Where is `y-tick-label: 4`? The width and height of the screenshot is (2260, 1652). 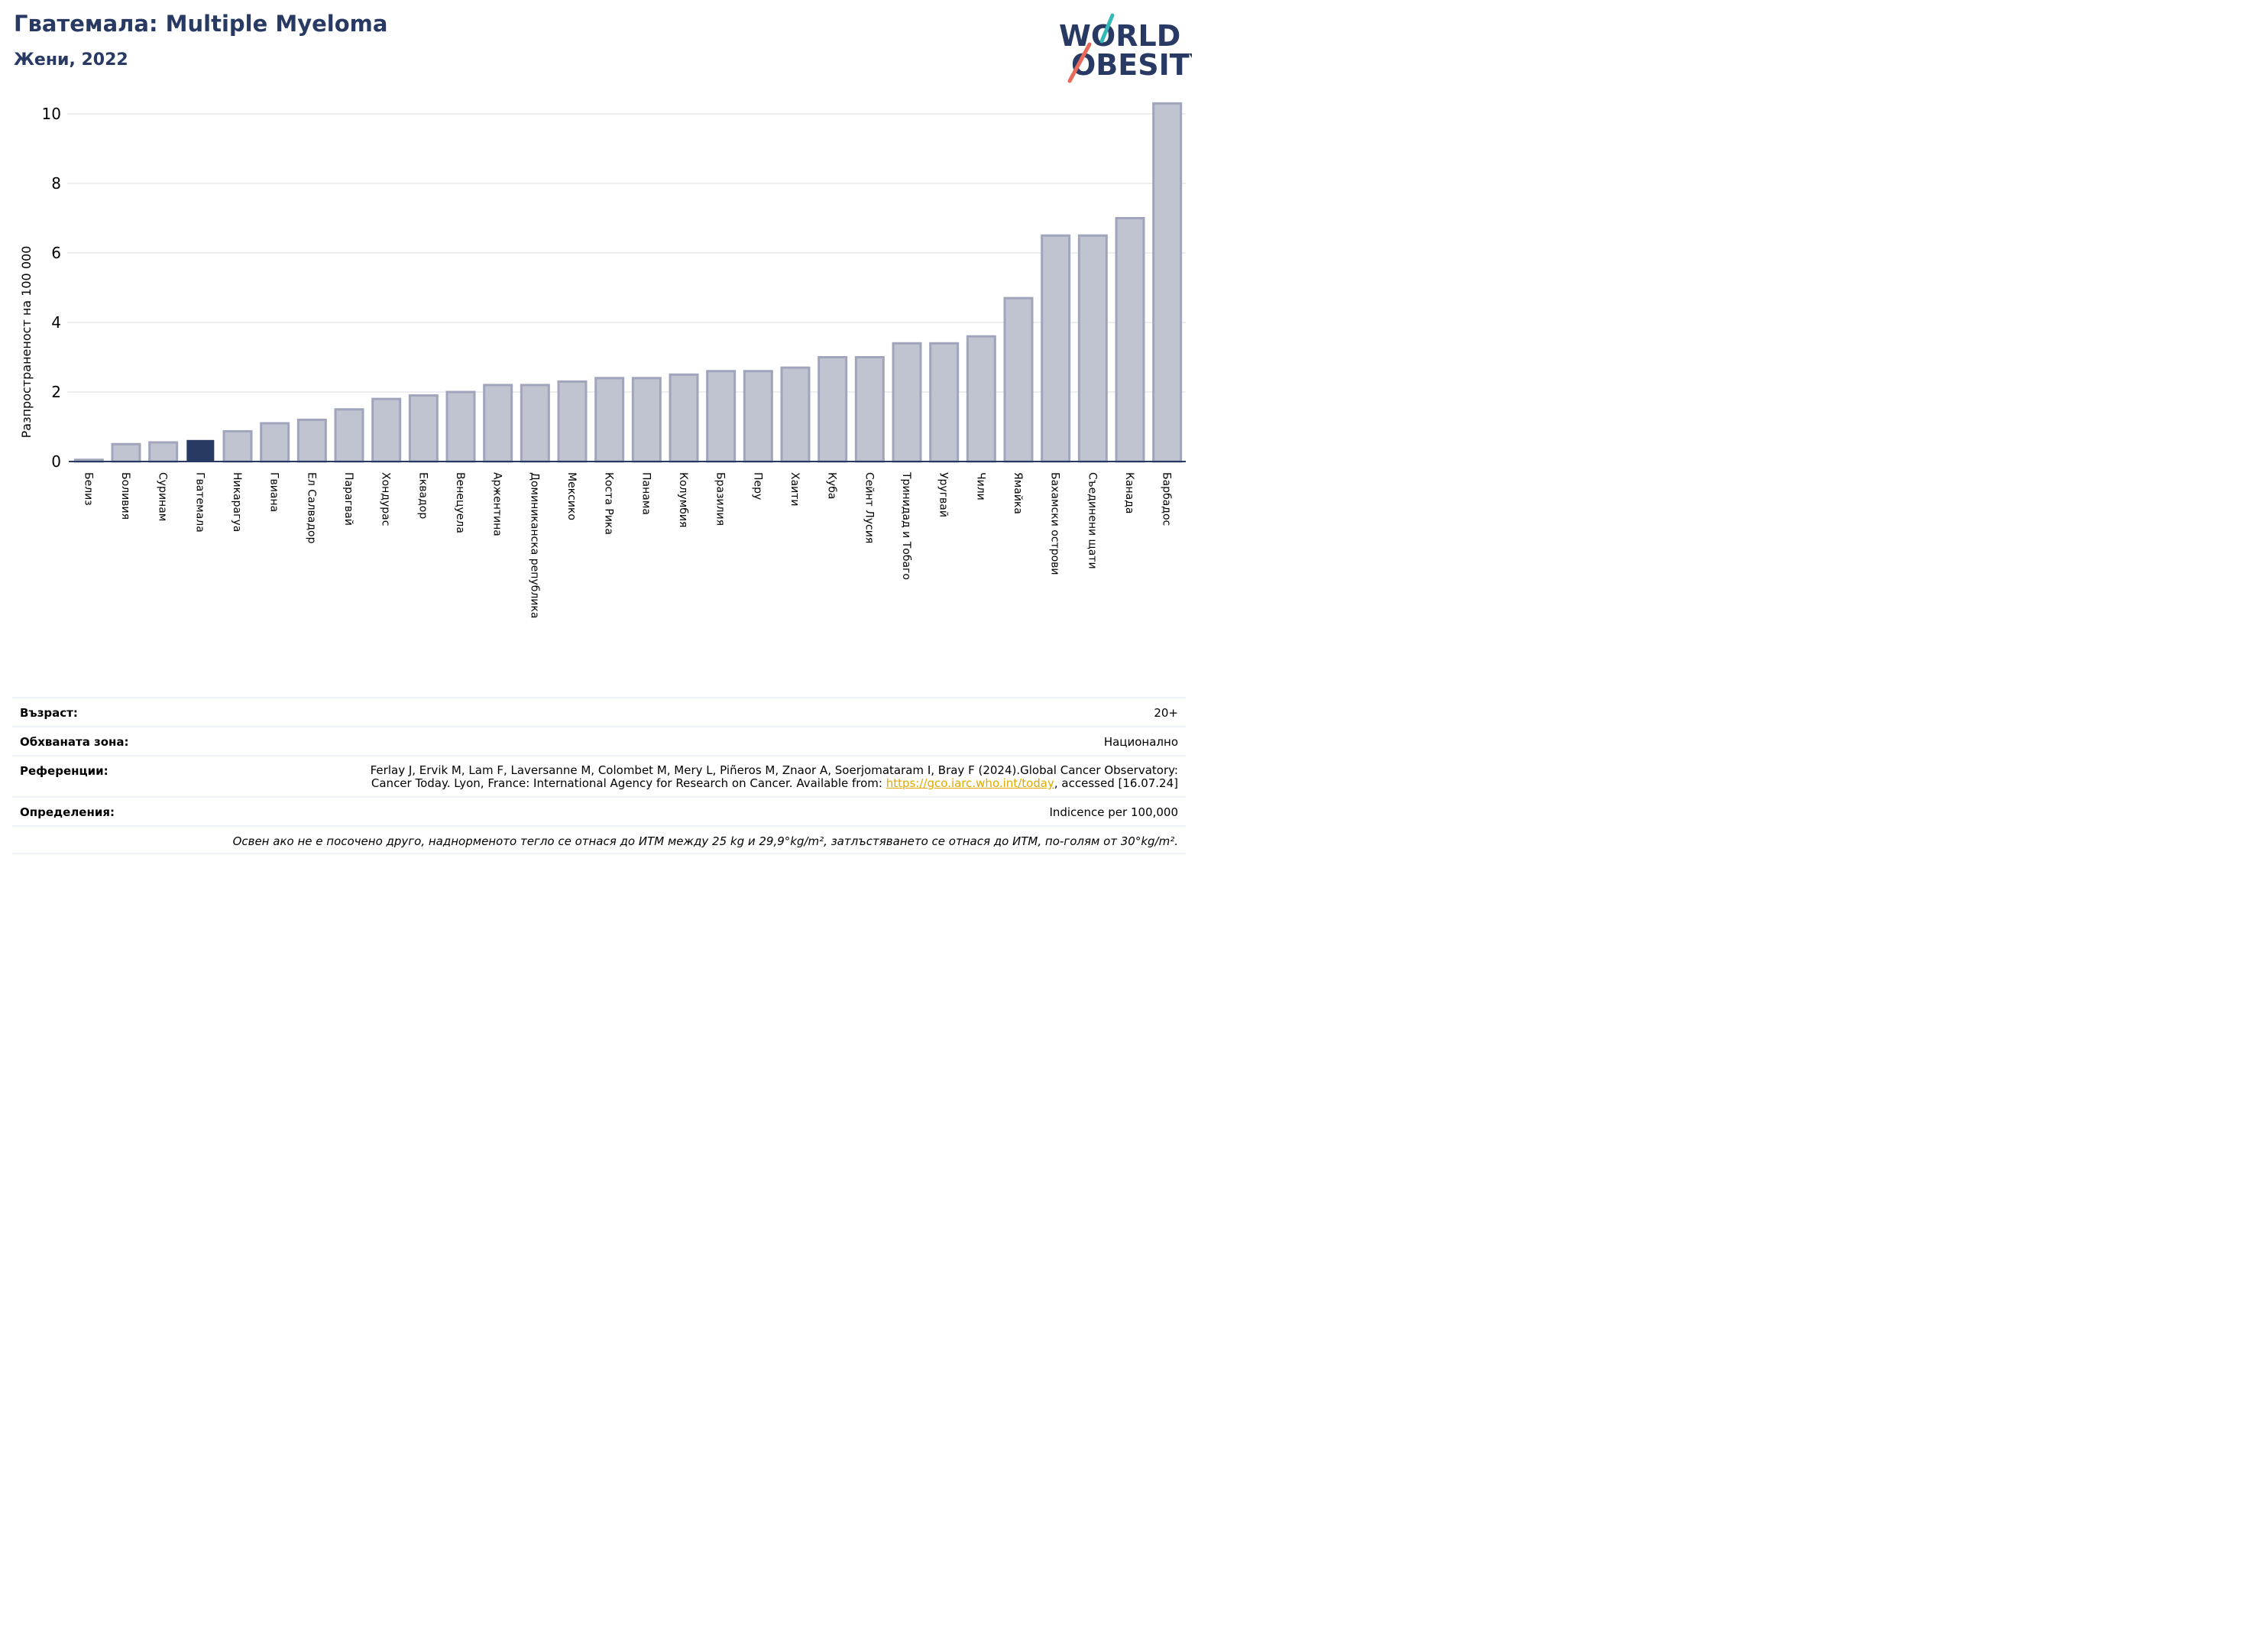 y-tick-label: 4 is located at coordinates (56, 322).